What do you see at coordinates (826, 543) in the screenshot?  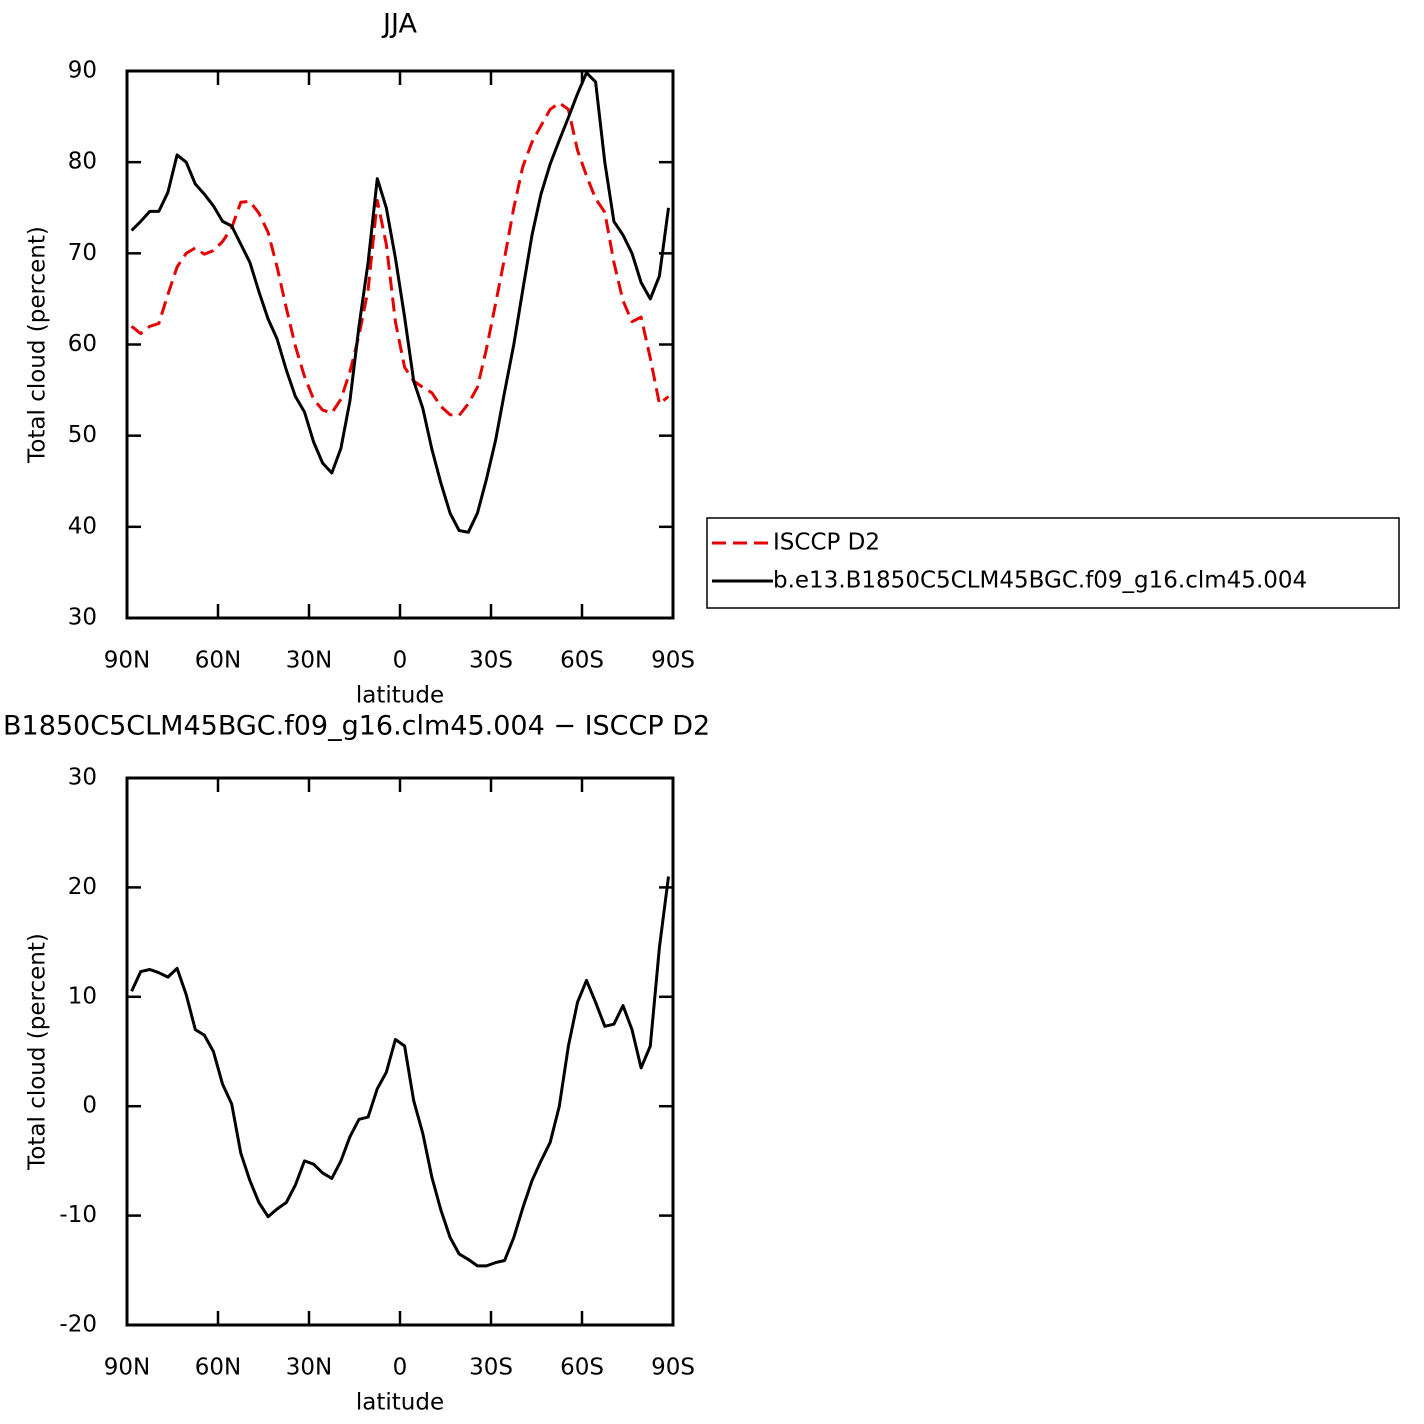 I see `legend-label: ISCCP D2` at bounding box center [826, 543].